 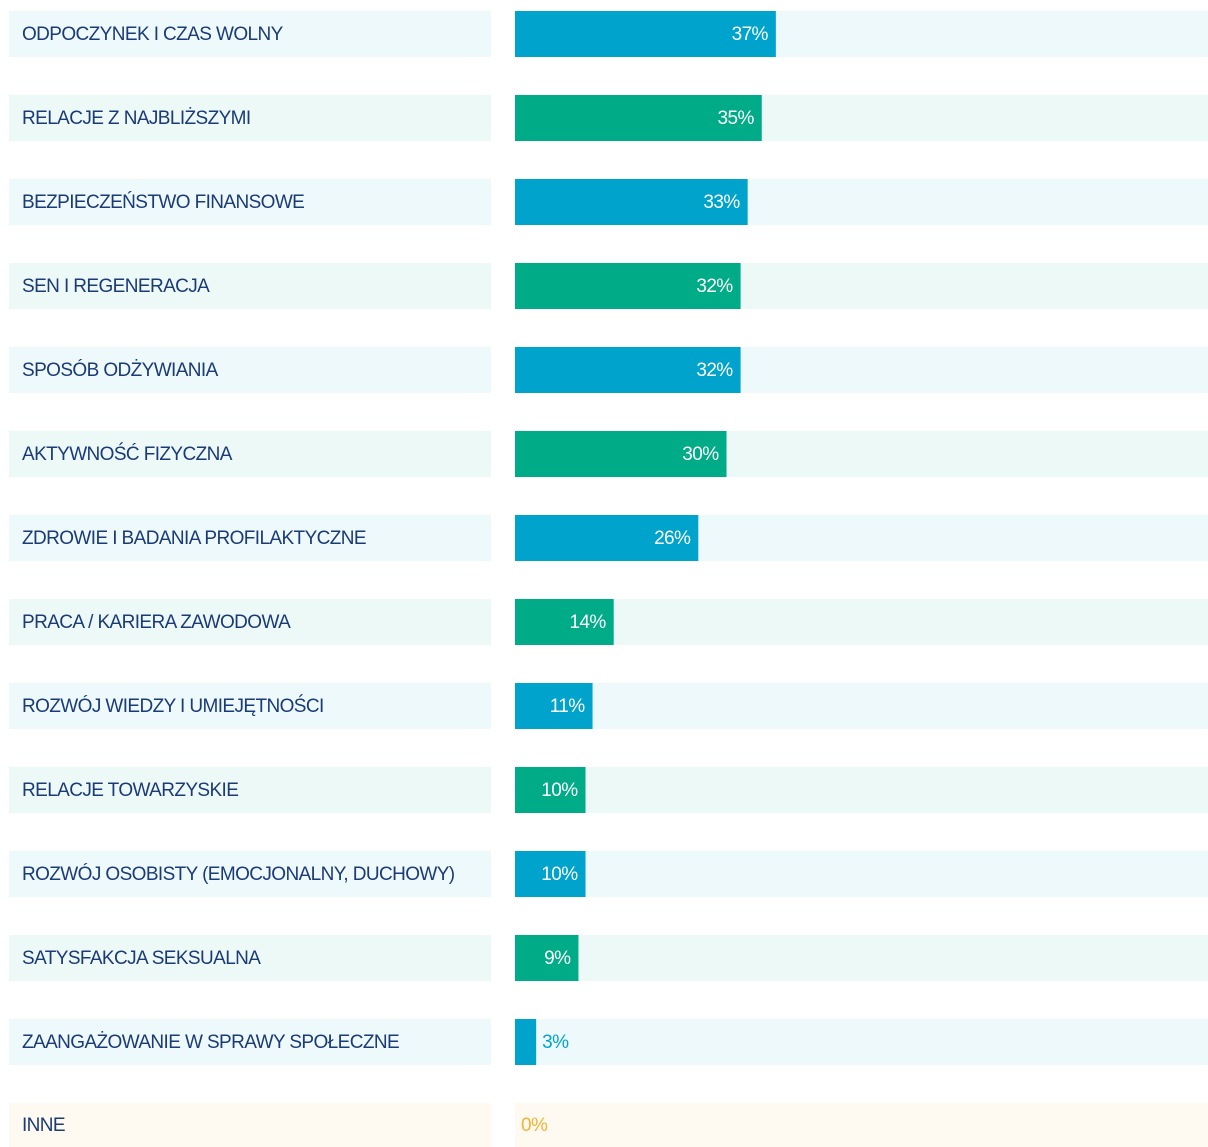 What do you see at coordinates (700, 454) in the screenshot?
I see `value-label: 30%` at bounding box center [700, 454].